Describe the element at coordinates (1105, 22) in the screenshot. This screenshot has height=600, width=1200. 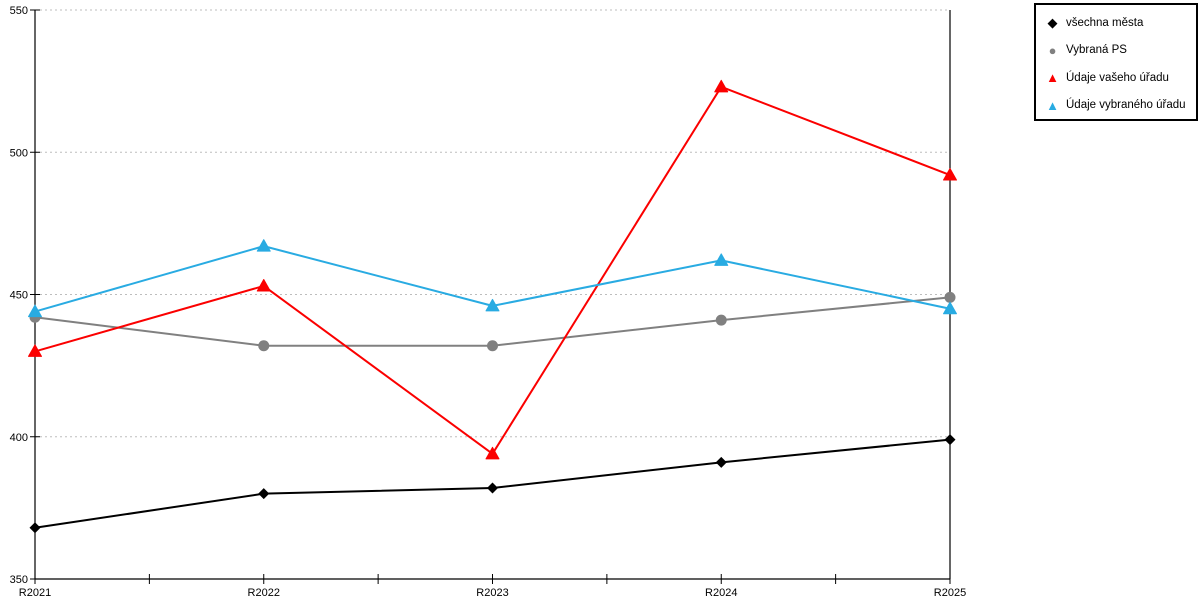
I see `legend-item-label: všechna města` at that location.